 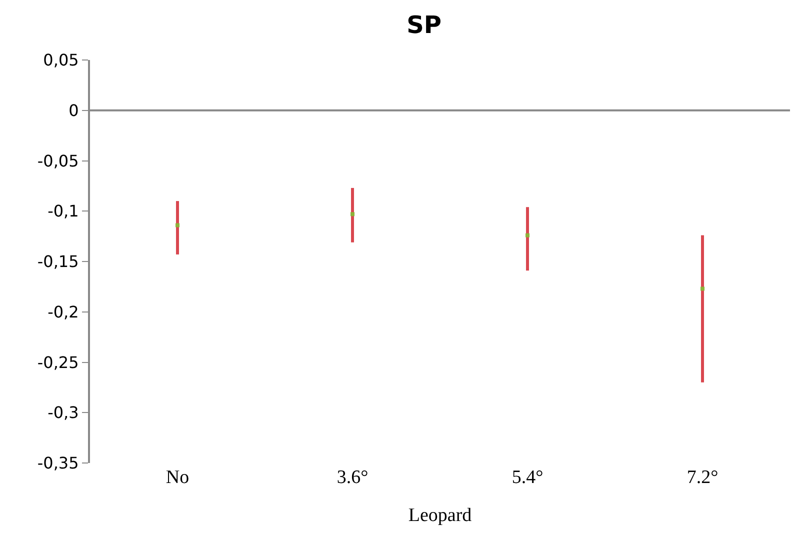 I want to click on y-tick-label: -0,1, so click(x=63, y=211).